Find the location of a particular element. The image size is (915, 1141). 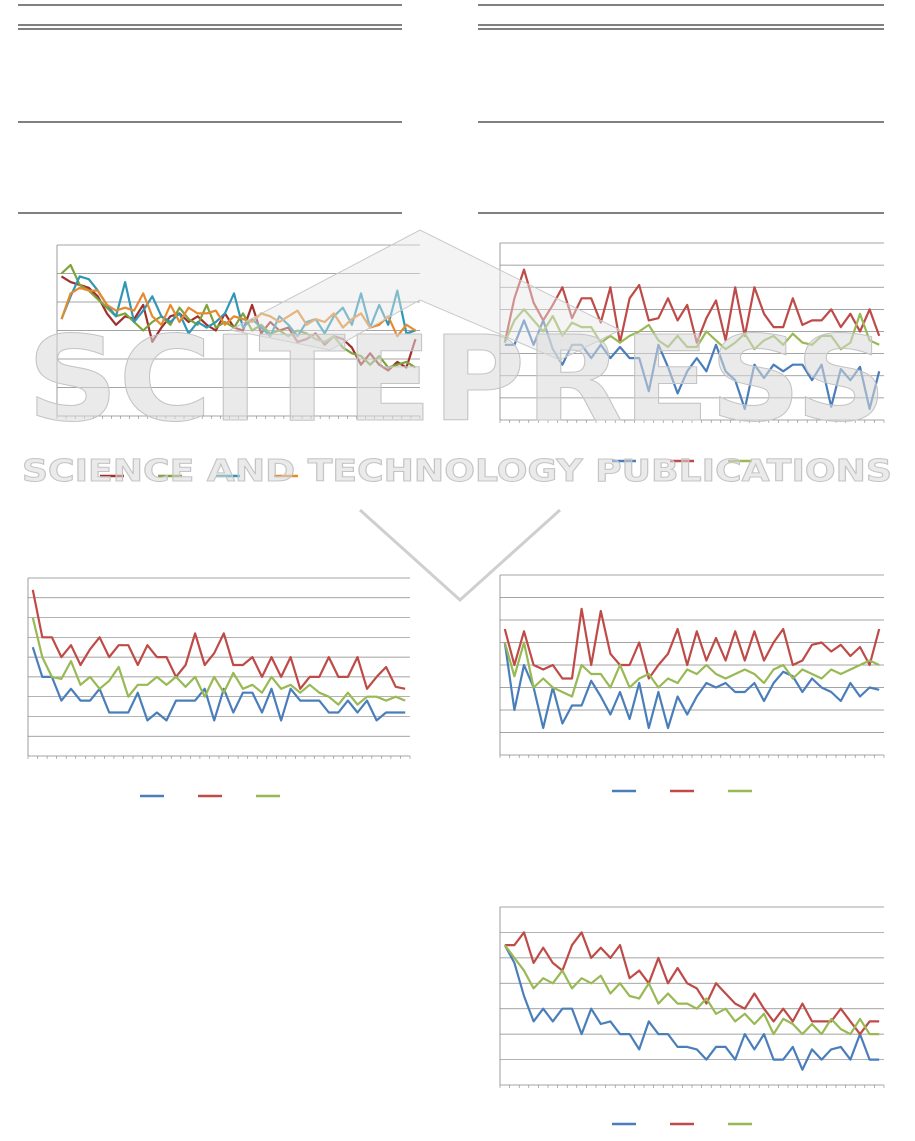

watermark-title: SCITEPRESS is located at coordinates (457, 379).